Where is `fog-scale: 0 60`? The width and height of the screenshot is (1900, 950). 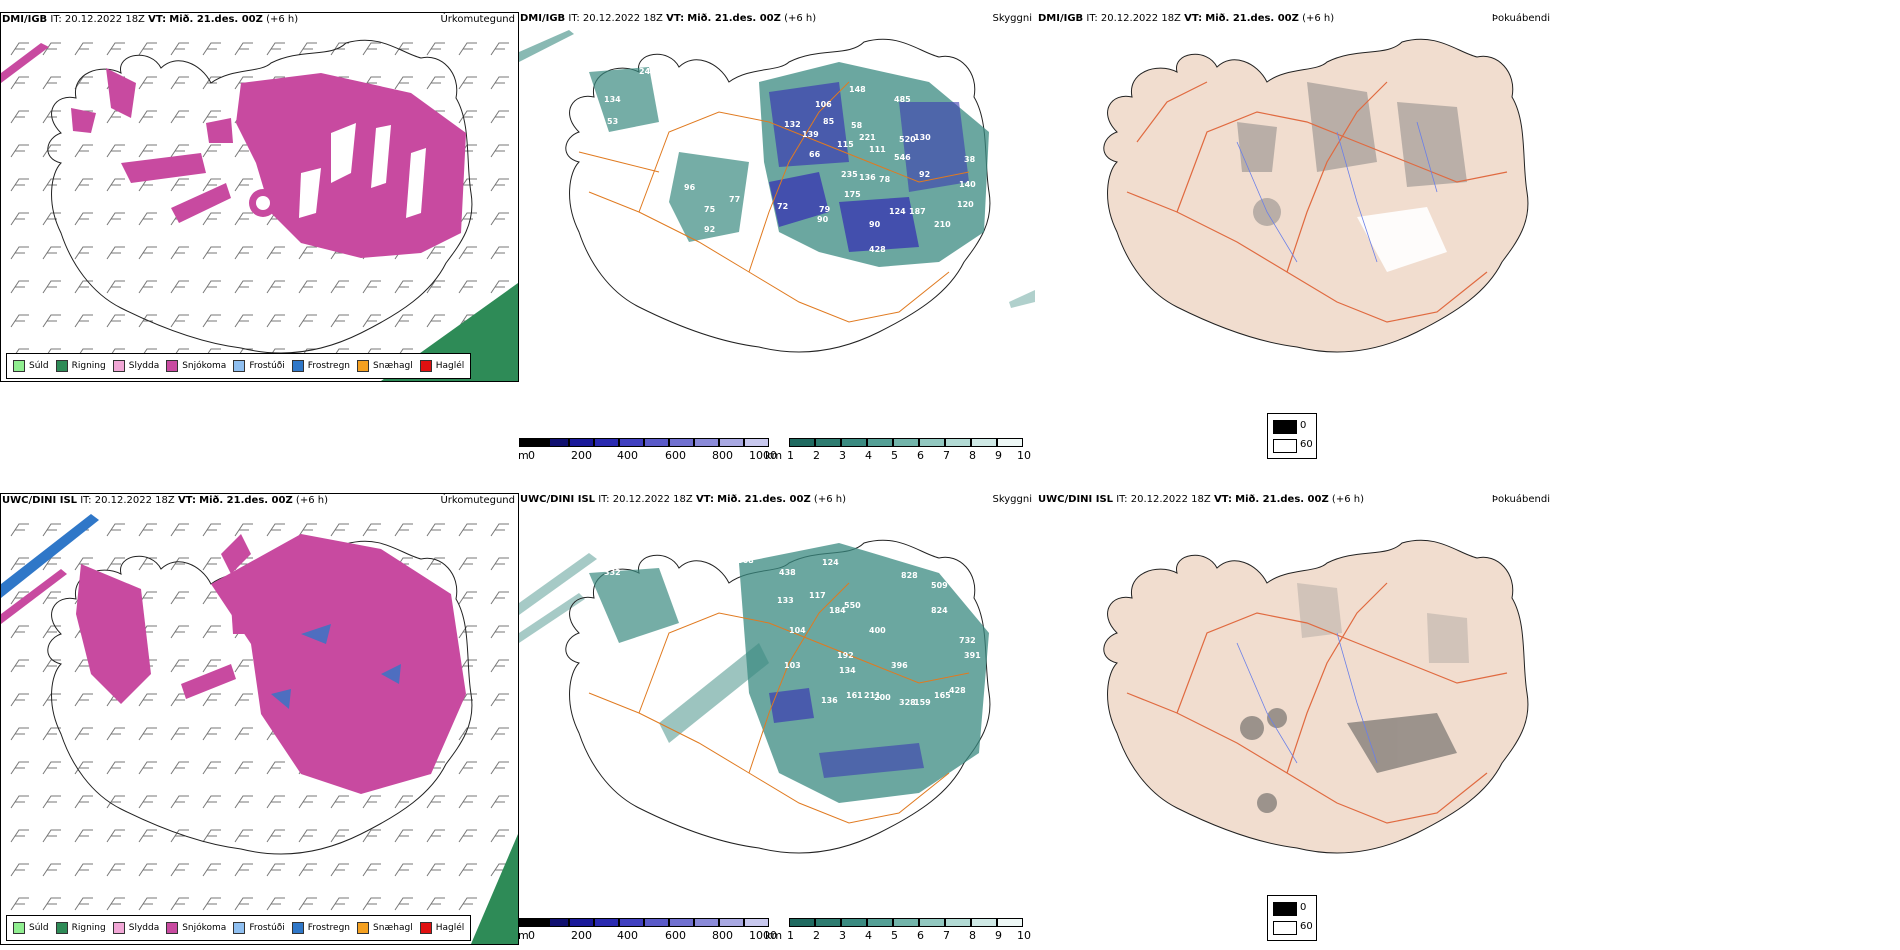 fog-scale: 0 60 is located at coordinates (1292, 918).